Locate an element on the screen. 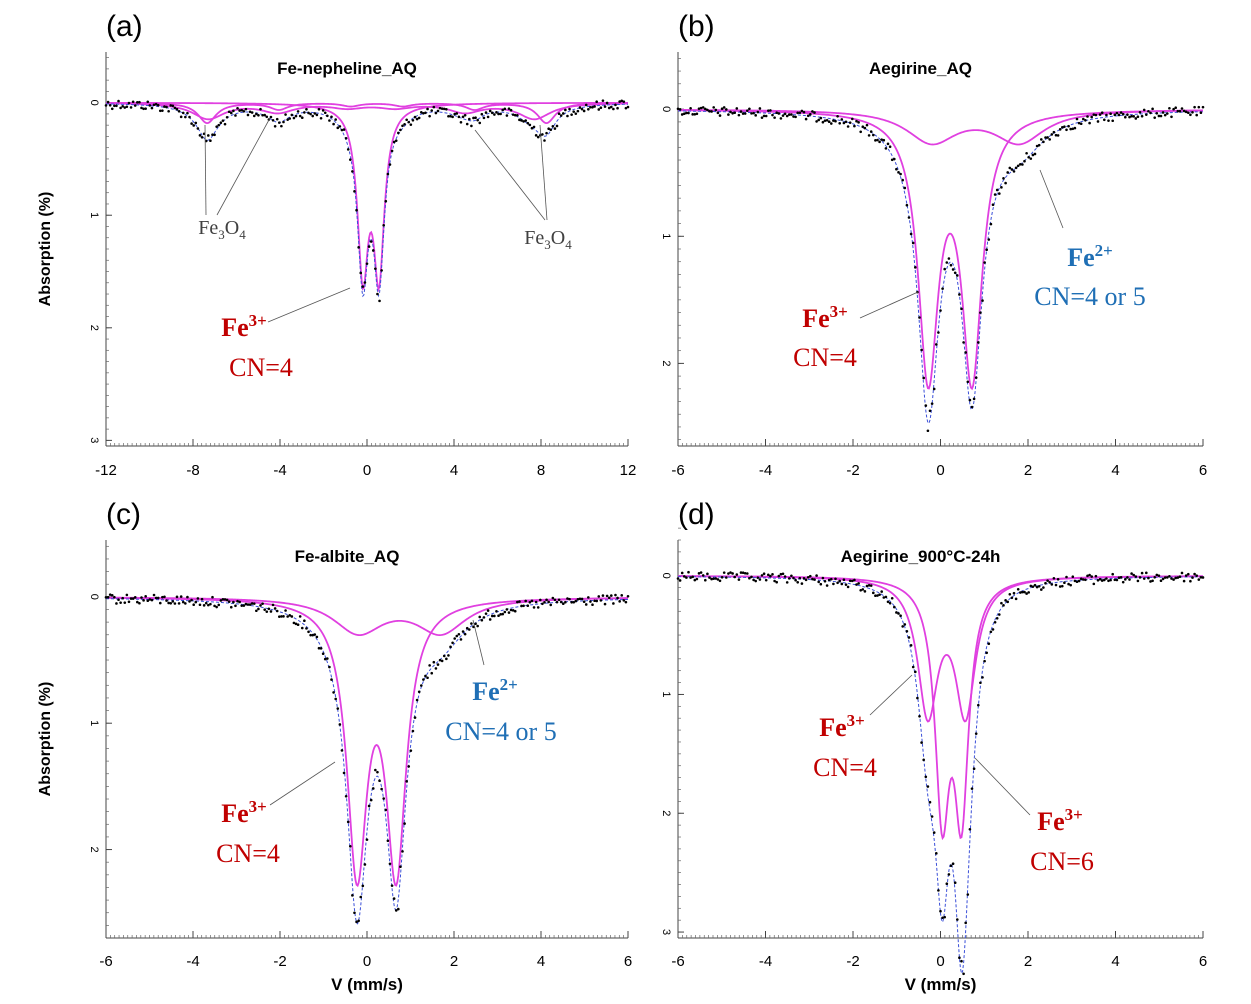 This screenshot has height=1004, width=1251. y-tick-label: 1 is located at coordinates (94, 723).